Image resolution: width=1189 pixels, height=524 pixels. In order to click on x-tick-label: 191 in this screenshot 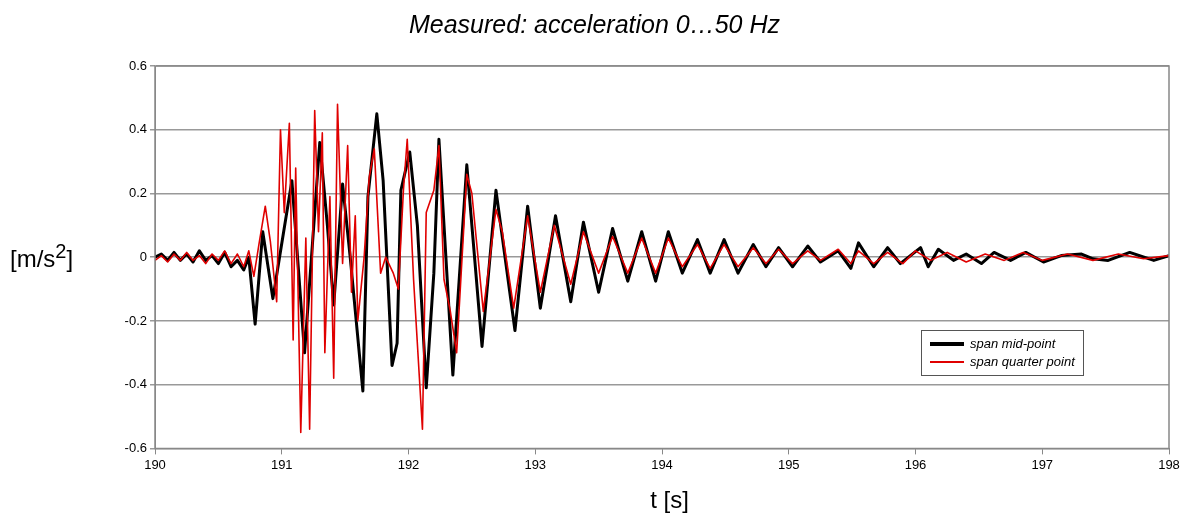, I will do `click(281, 464)`.